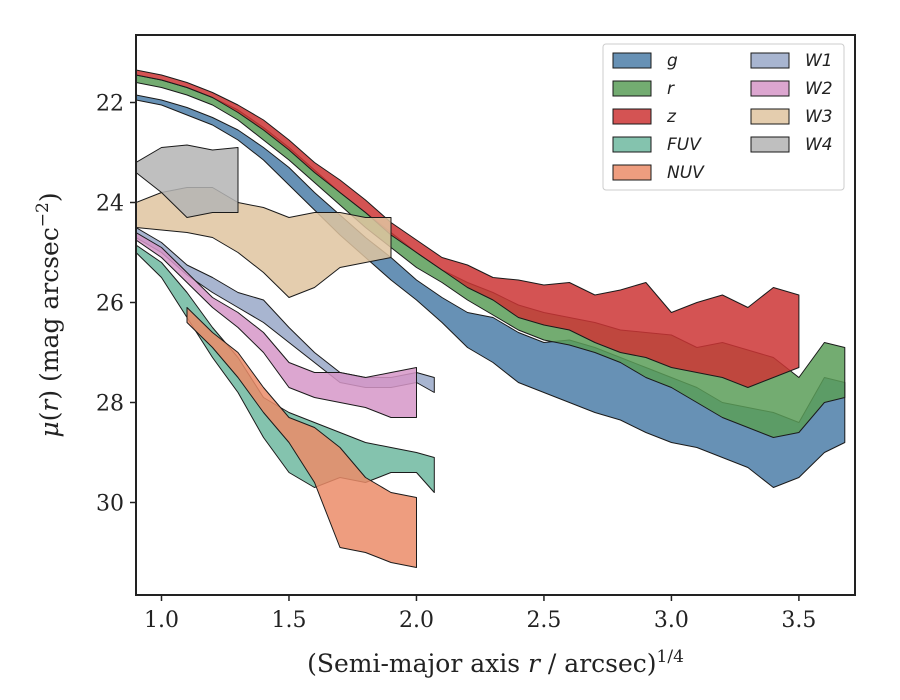 Image resolution: width=900 pixels, height=700 pixels. Describe the element at coordinates (301, 437) in the screenshot. I see `area-nuv` at that location.